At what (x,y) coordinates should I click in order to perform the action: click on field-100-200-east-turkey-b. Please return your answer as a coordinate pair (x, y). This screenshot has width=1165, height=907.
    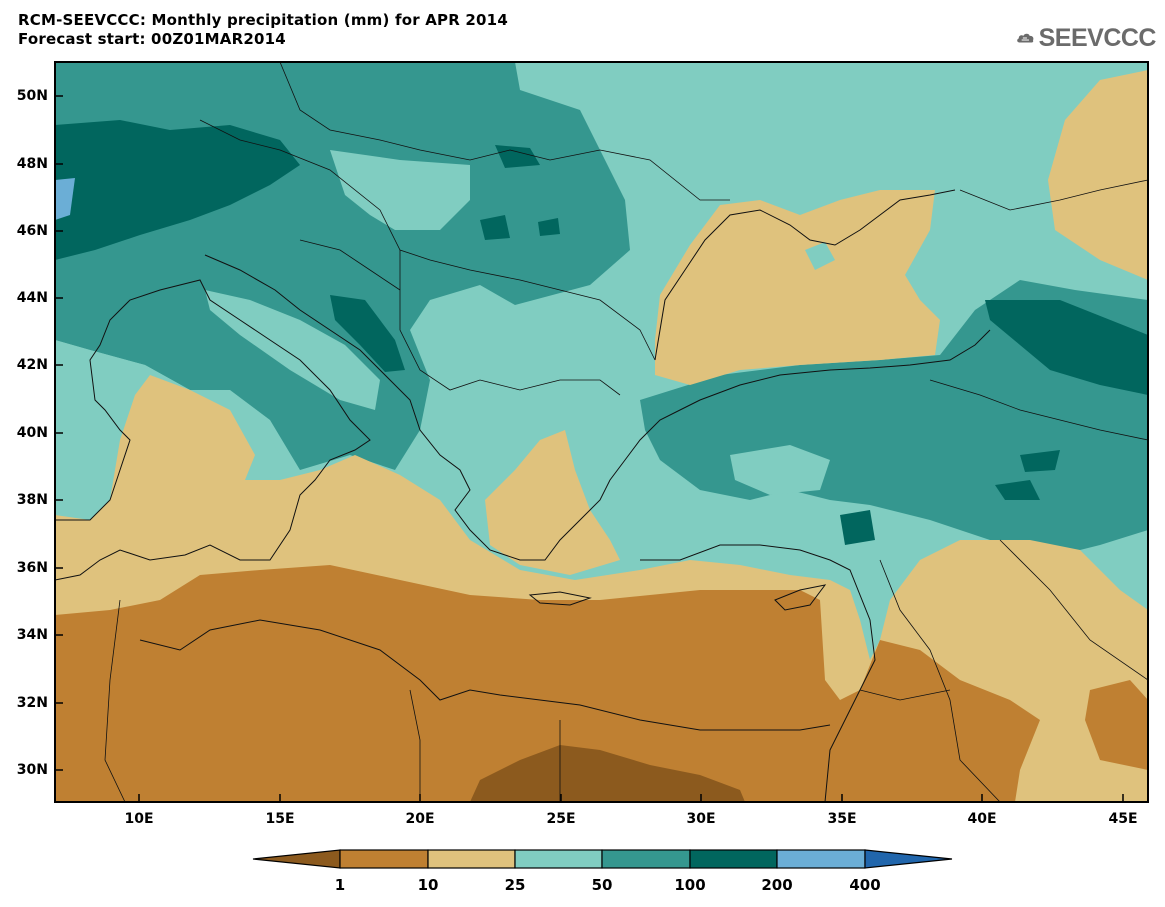
    Looking at the image, I should click on (1017, 490).